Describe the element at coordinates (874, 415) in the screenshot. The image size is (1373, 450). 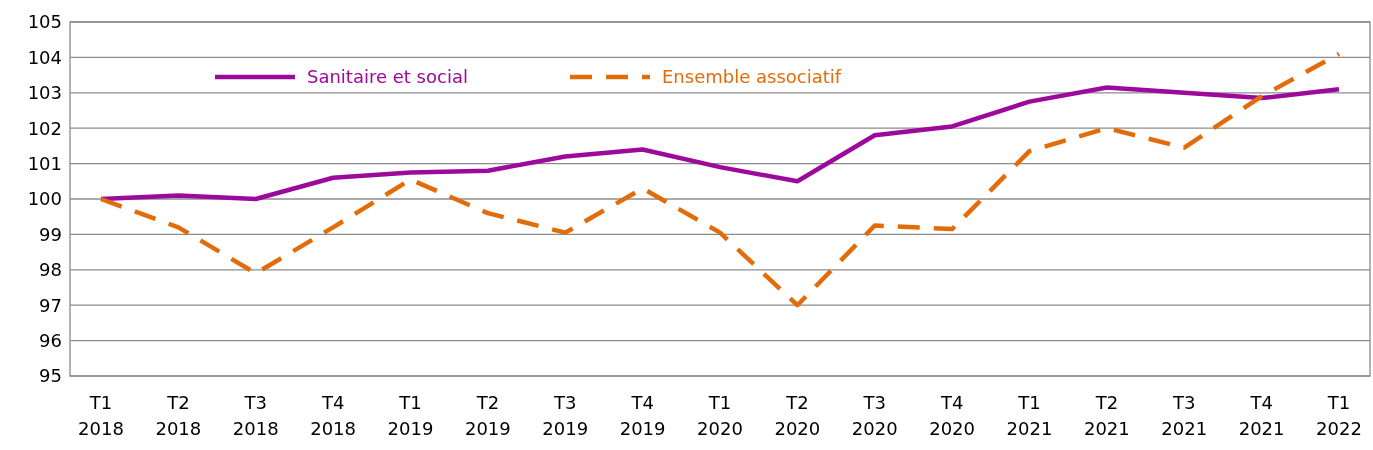
I see `x-tick-label: T3 2020` at that location.